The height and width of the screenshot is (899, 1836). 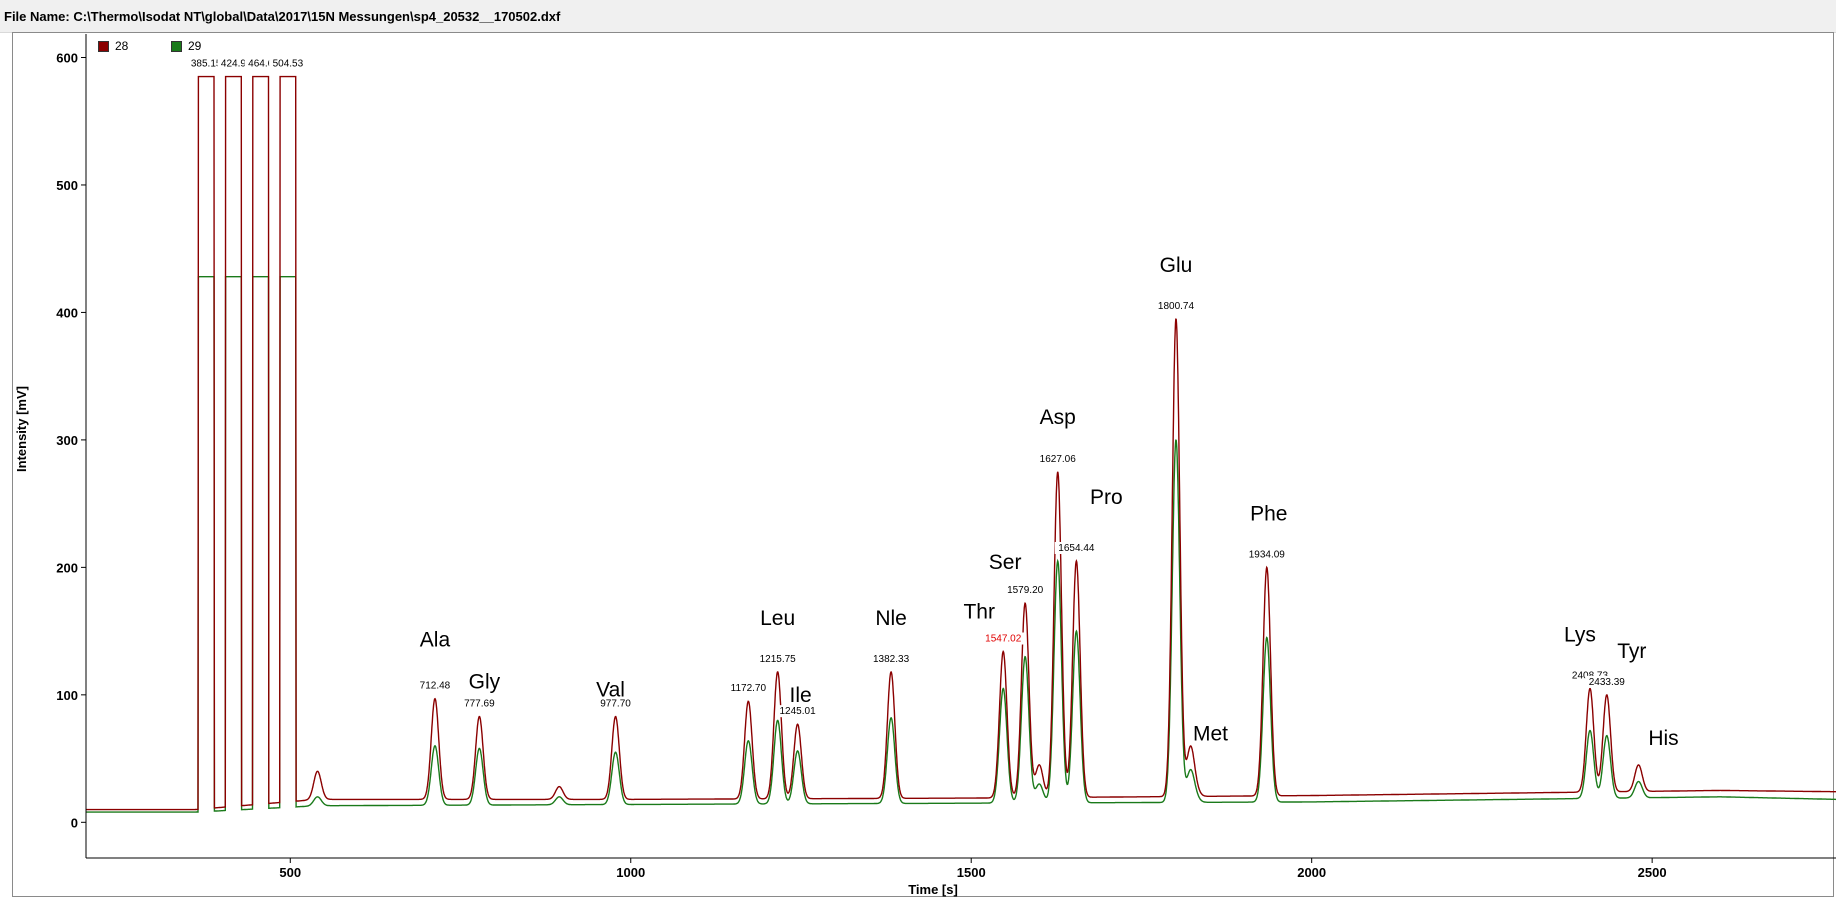 I want to click on peak-name-label: Gly, so click(x=485, y=682).